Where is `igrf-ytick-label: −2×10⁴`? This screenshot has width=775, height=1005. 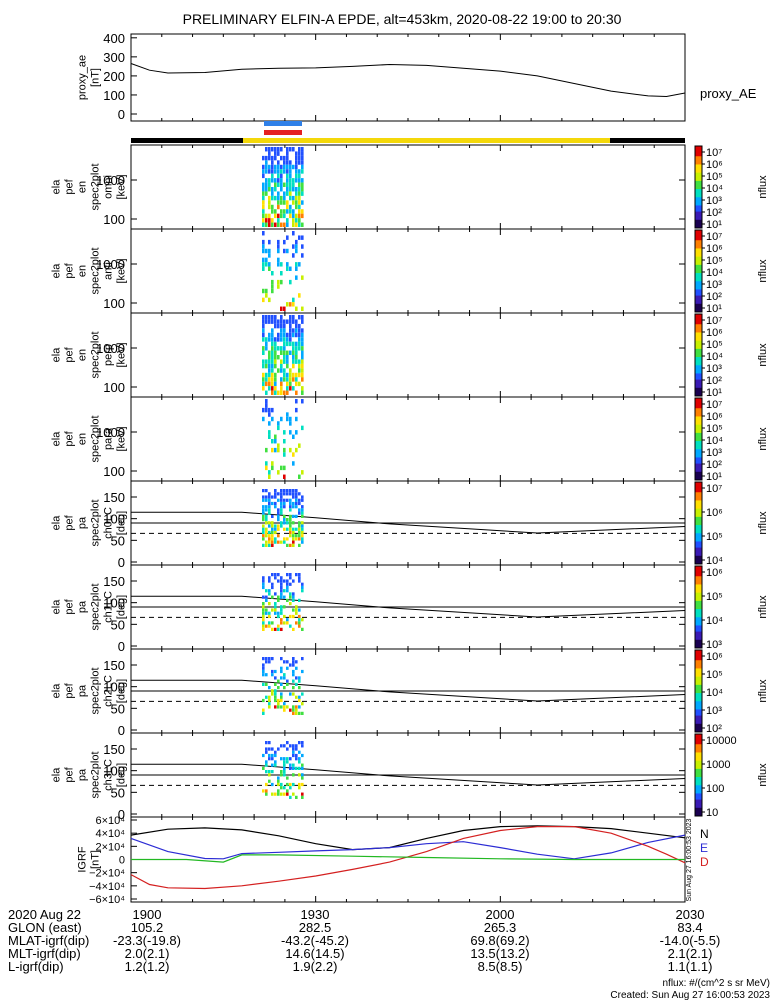
igrf-ytick-label: −2×10⁴ is located at coordinates (107, 874).